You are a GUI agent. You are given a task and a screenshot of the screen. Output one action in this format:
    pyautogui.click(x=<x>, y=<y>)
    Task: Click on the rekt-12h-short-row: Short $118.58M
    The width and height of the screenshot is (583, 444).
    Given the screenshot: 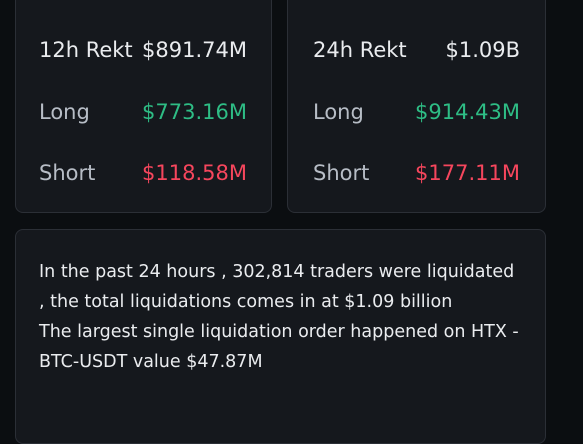 What is the action you would take?
    pyautogui.click(x=143, y=173)
    